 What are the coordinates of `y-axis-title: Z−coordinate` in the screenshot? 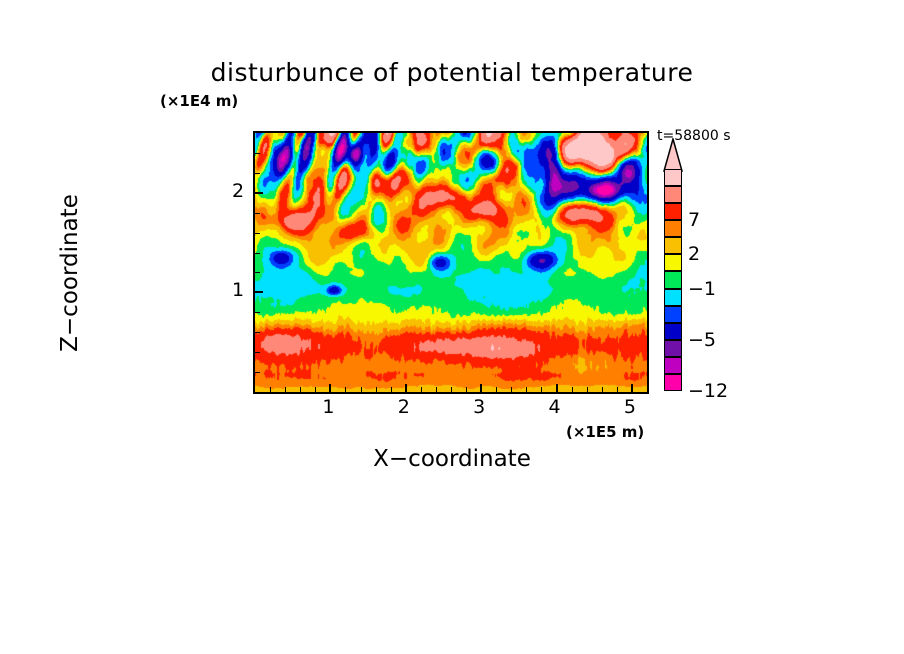 It's located at (70, 273).